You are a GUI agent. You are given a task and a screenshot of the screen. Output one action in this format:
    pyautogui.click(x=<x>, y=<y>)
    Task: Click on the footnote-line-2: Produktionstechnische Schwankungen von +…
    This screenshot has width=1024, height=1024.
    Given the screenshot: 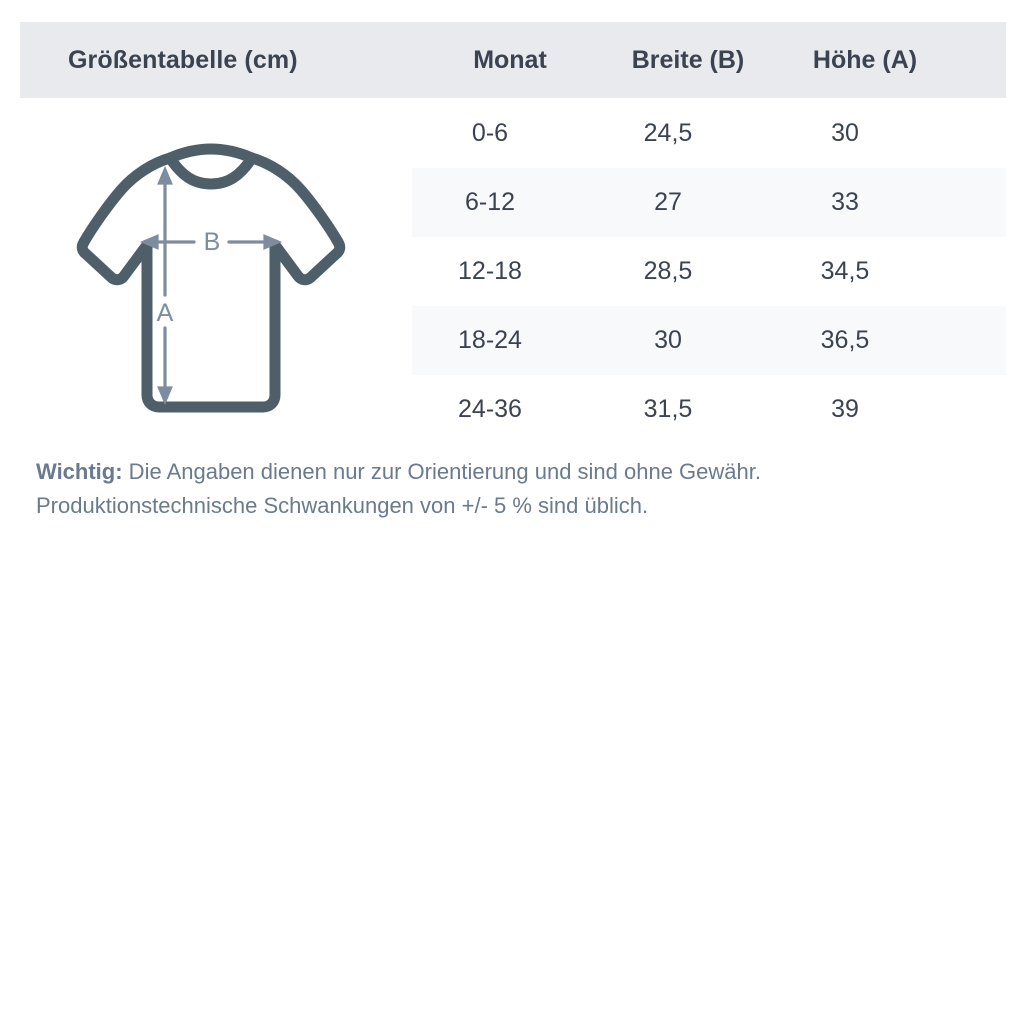 What is the action you would take?
    pyautogui.click(x=342, y=505)
    